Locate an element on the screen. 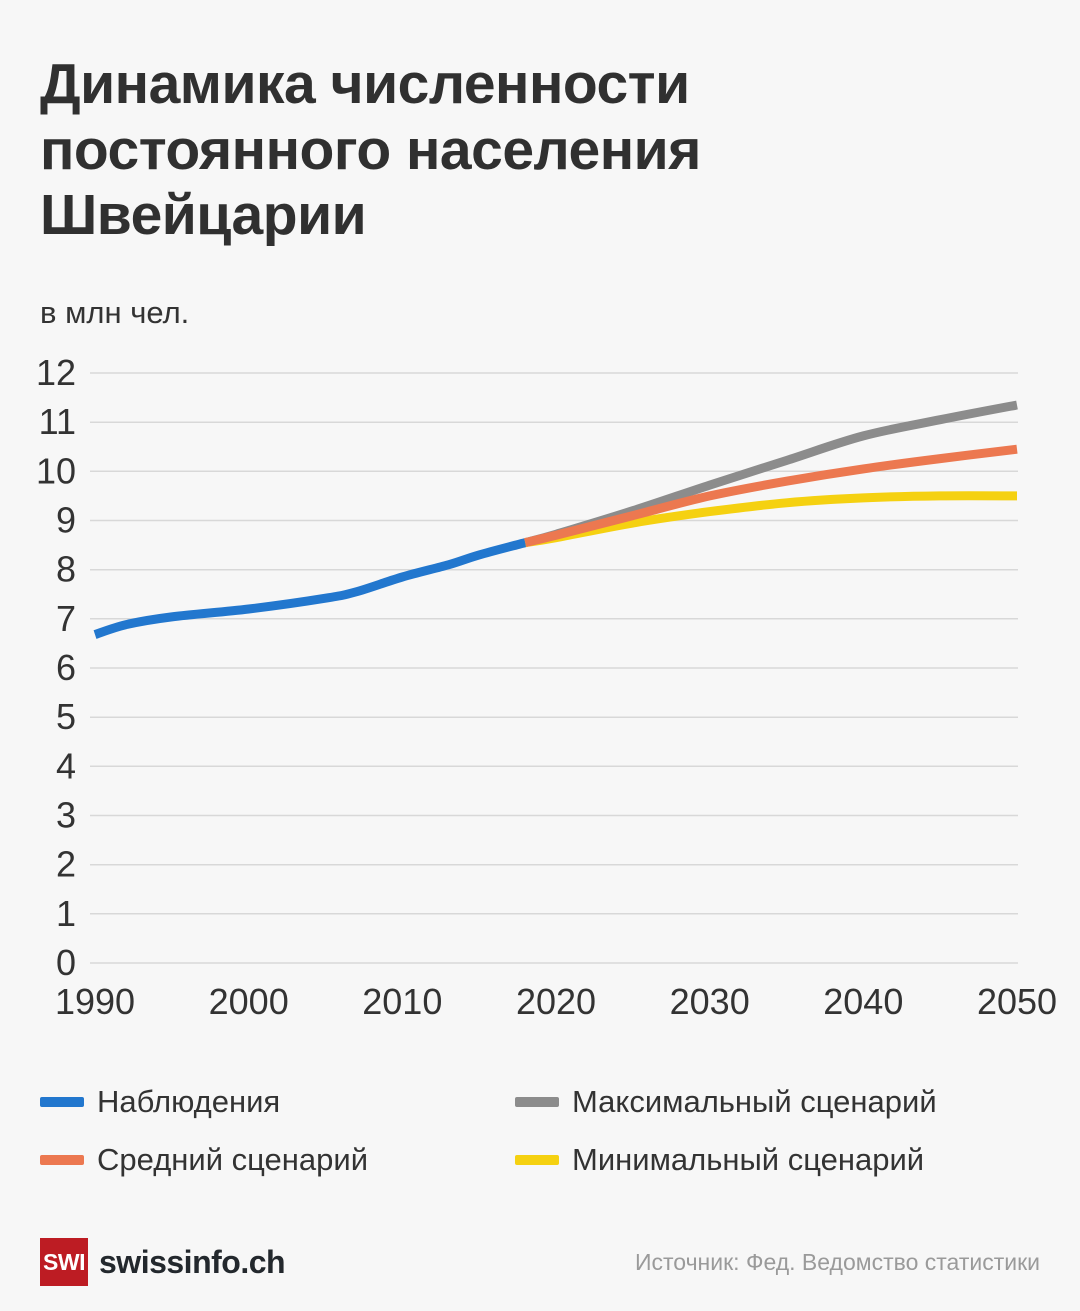  x-tick-label-1990: 1990 is located at coordinates (95, 1001).